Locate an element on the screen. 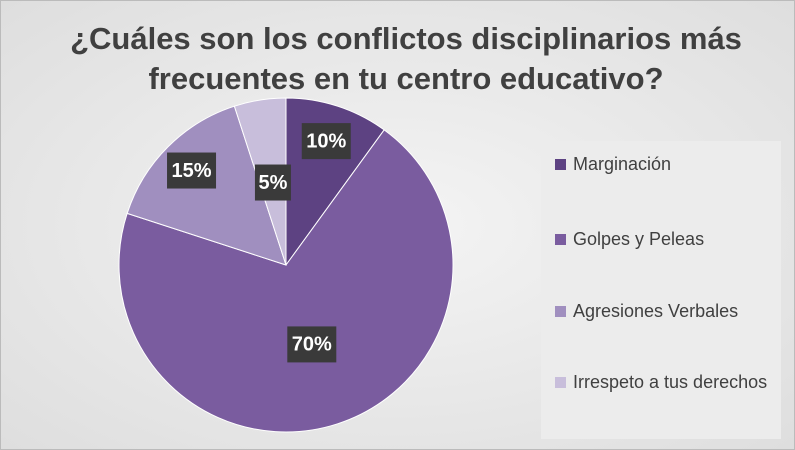  legend-item: Golpes y Peleas is located at coordinates (665, 239).